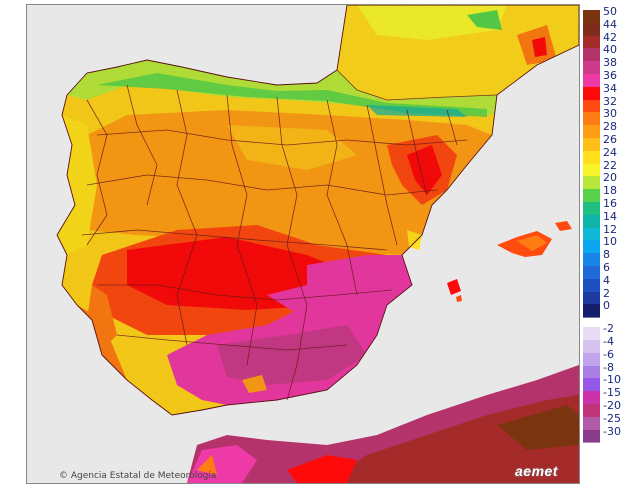 The height and width of the screenshot is (500, 630). I want to click on legend-label-pos-18: 10, so click(610, 242).